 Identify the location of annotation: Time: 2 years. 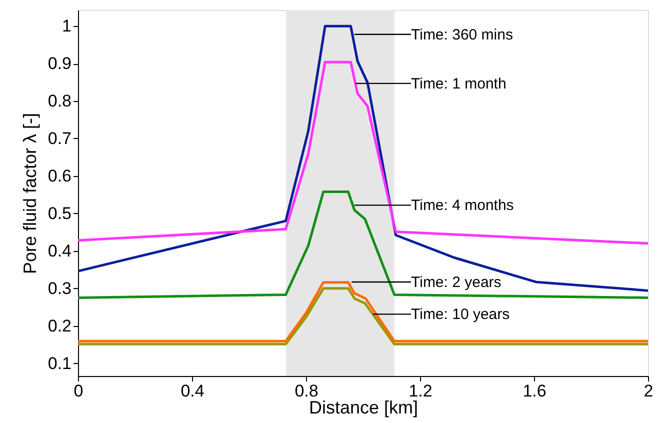
(456, 282).